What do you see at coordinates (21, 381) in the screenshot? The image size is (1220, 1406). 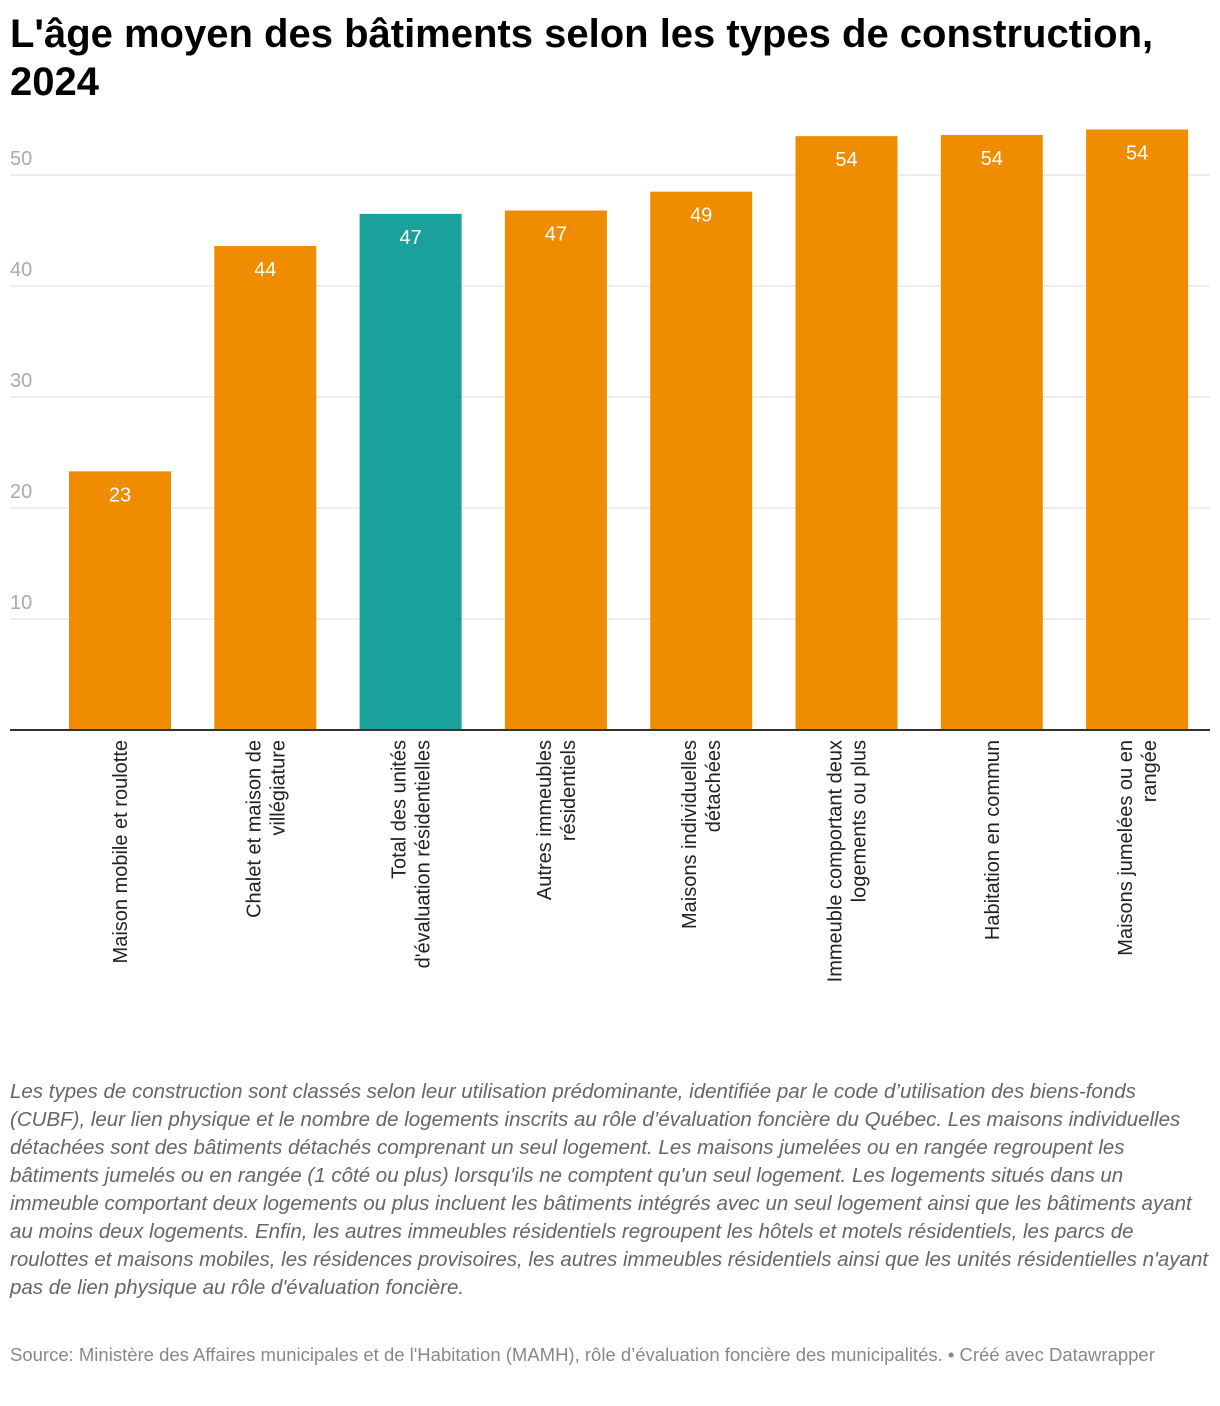 I see `y-tick-label: 30` at bounding box center [21, 381].